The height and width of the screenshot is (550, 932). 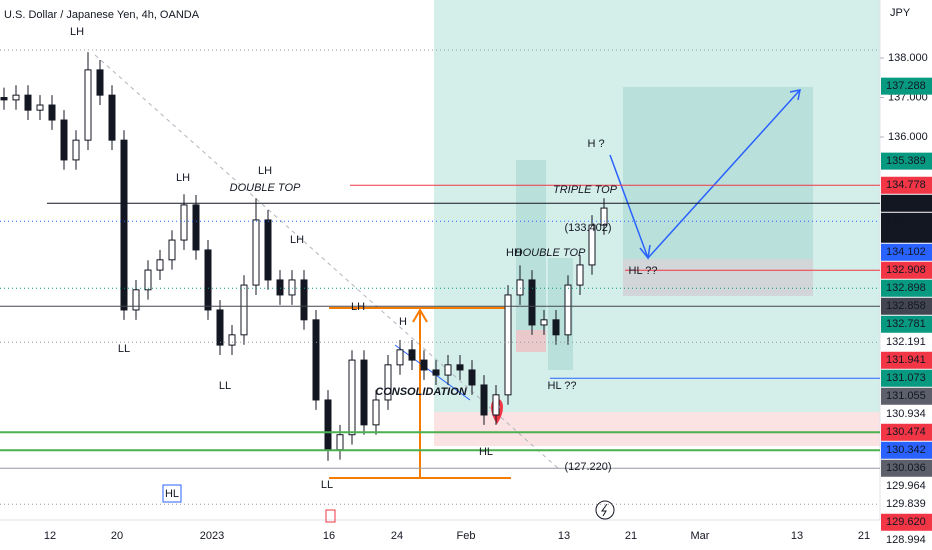 What do you see at coordinates (514, 253) in the screenshot?
I see `annotation: HH` at bounding box center [514, 253].